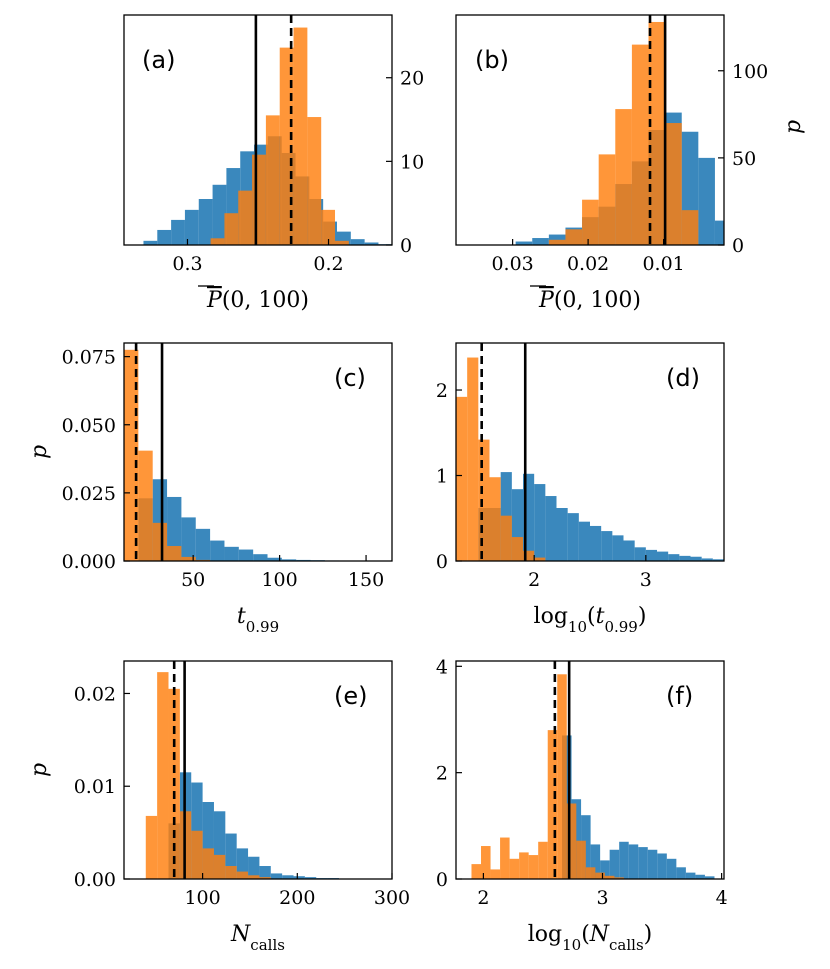 The height and width of the screenshot is (969, 830). I want to click on y-tick-label: 0.050, so click(89, 426).